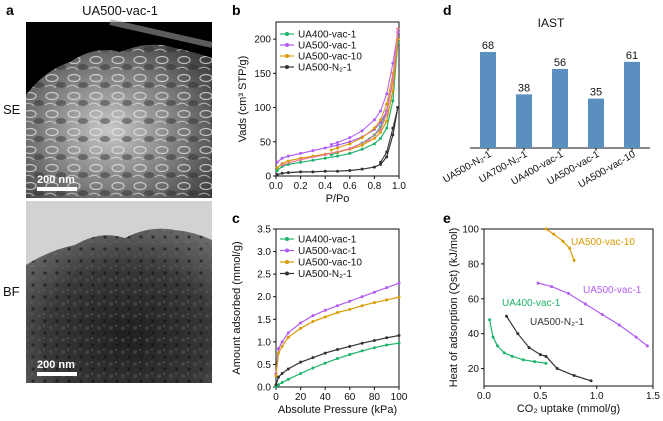  What do you see at coordinates (268, 177) in the screenshot?
I see `y-tick-label: 0` at bounding box center [268, 177].